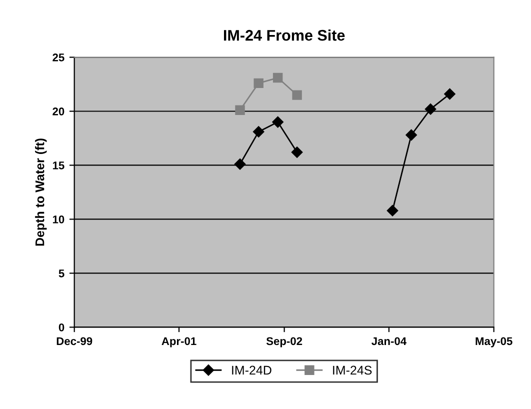 This screenshot has height=409, width=531. What do you see at coordinates (61, 327) in the screenshot?
I see `y-tick-label: 0` at bounding box center [61, 327].